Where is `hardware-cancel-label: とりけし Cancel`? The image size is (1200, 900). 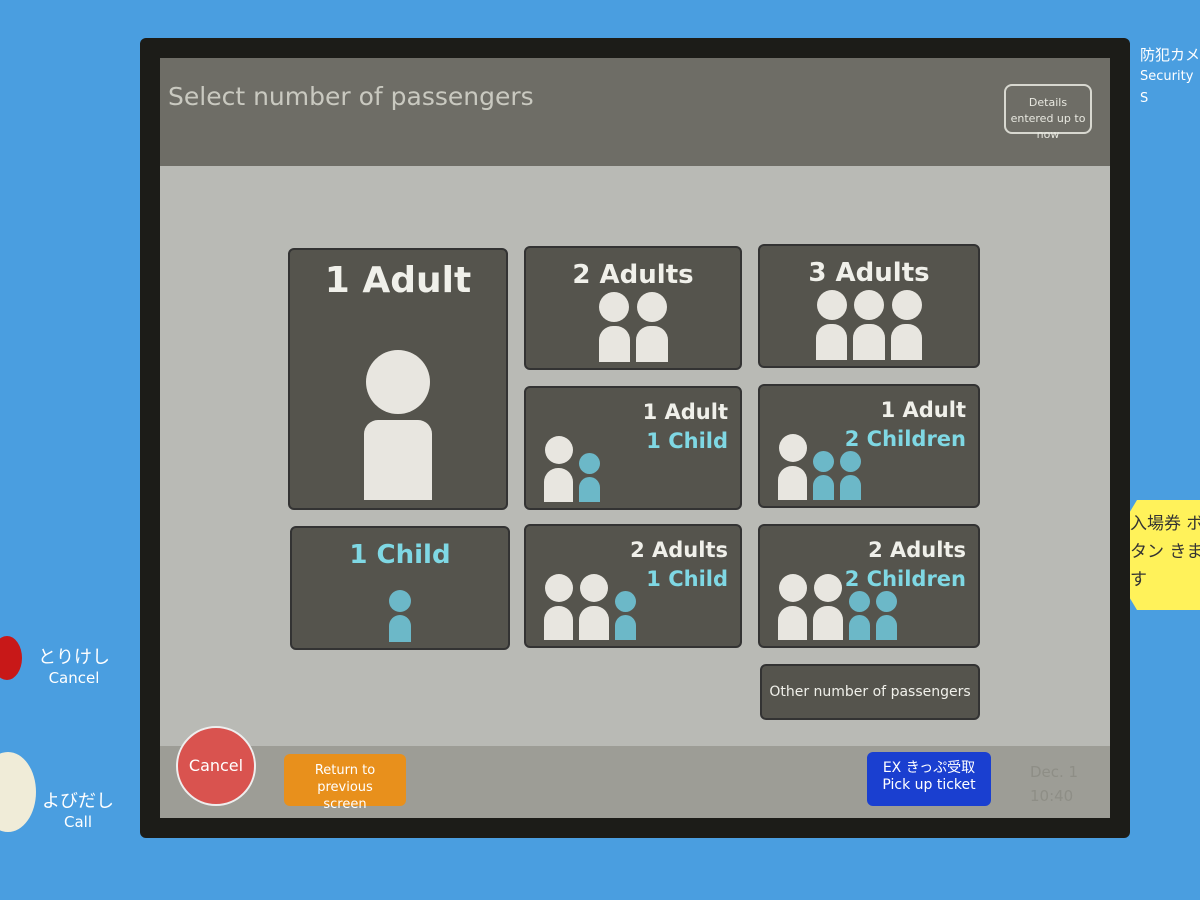
hardware-cancel-label: とりけし Cancel is located at coordinates (74, 668).